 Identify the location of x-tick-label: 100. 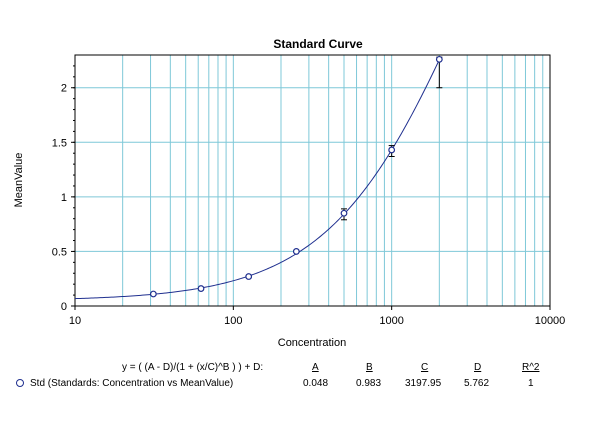
(233, 321).